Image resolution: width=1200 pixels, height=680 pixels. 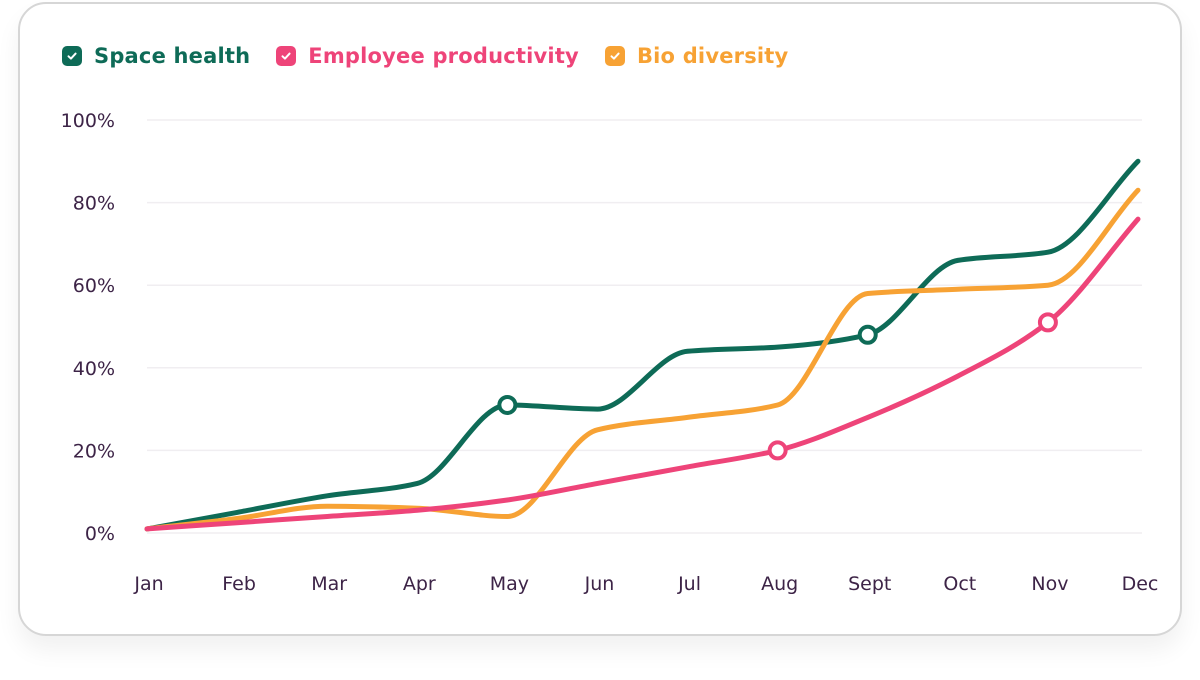 I want to click on x-tick-label: Apr, so click(x=419, y=584).